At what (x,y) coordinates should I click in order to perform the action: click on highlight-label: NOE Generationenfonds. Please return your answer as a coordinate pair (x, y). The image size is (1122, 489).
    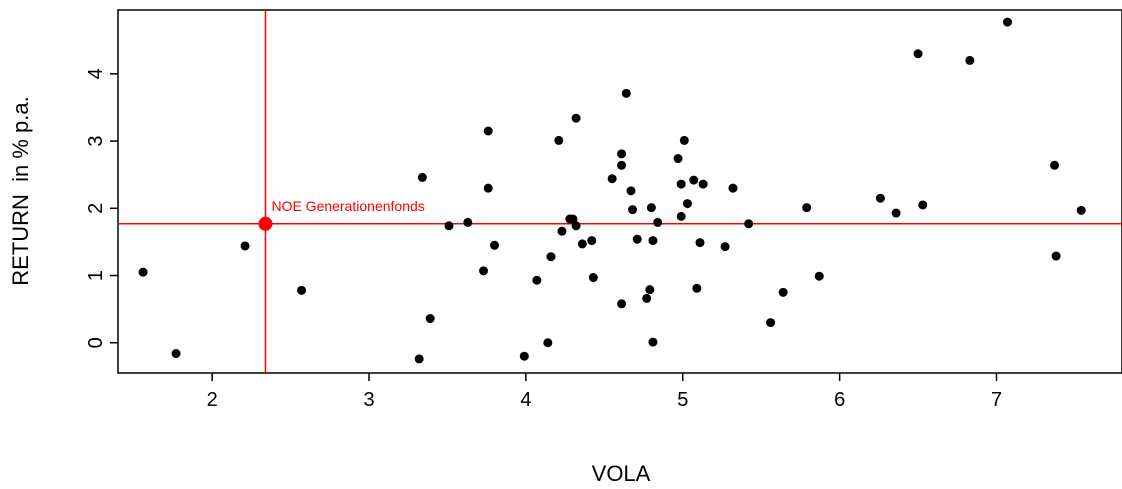
    Looking at the image, I should click on (347, 206).